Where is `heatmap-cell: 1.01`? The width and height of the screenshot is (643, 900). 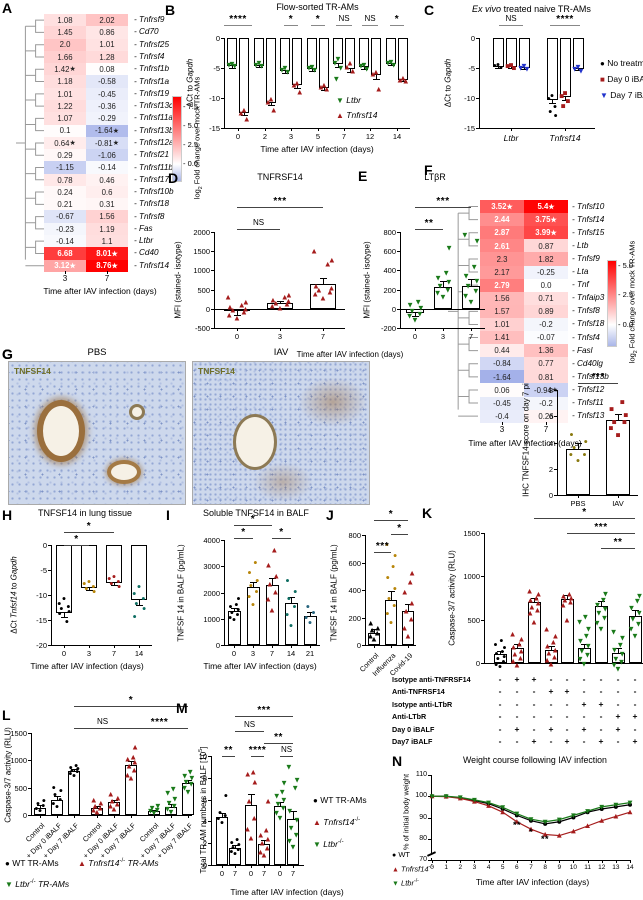
heatmap-cell: 1.01 is located at coordinates (107, 45).